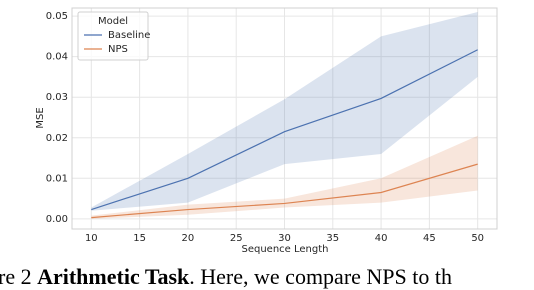  Describe the element at coordinates (113, 21) in the screenshot. I see `legend-title: Model` at that location.